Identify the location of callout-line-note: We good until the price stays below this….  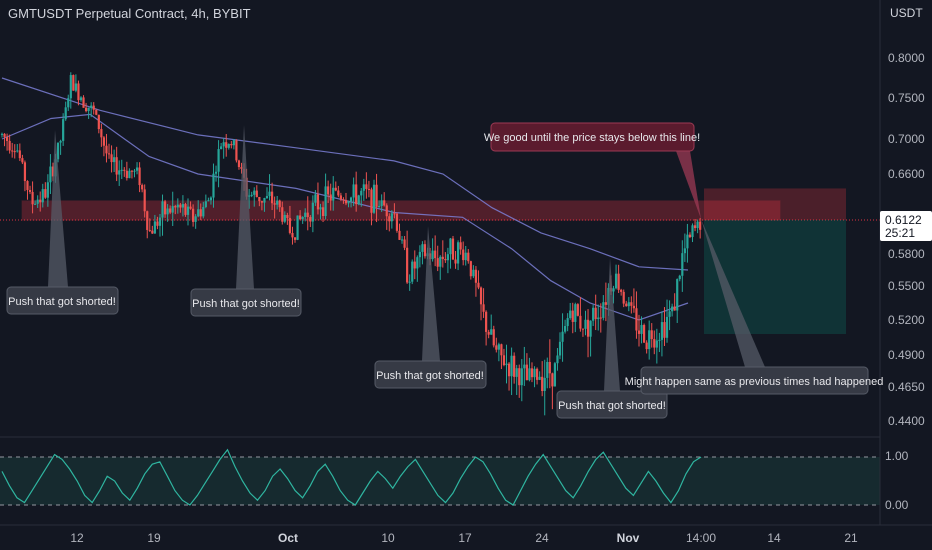
(592, 137).